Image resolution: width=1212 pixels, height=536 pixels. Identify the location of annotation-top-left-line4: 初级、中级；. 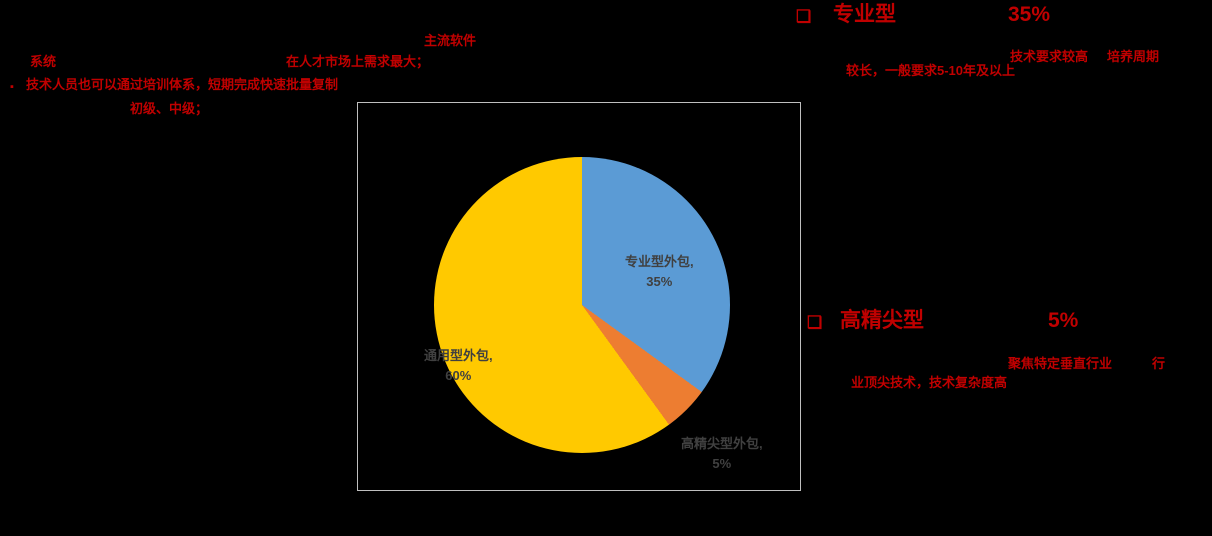
(169, 108).